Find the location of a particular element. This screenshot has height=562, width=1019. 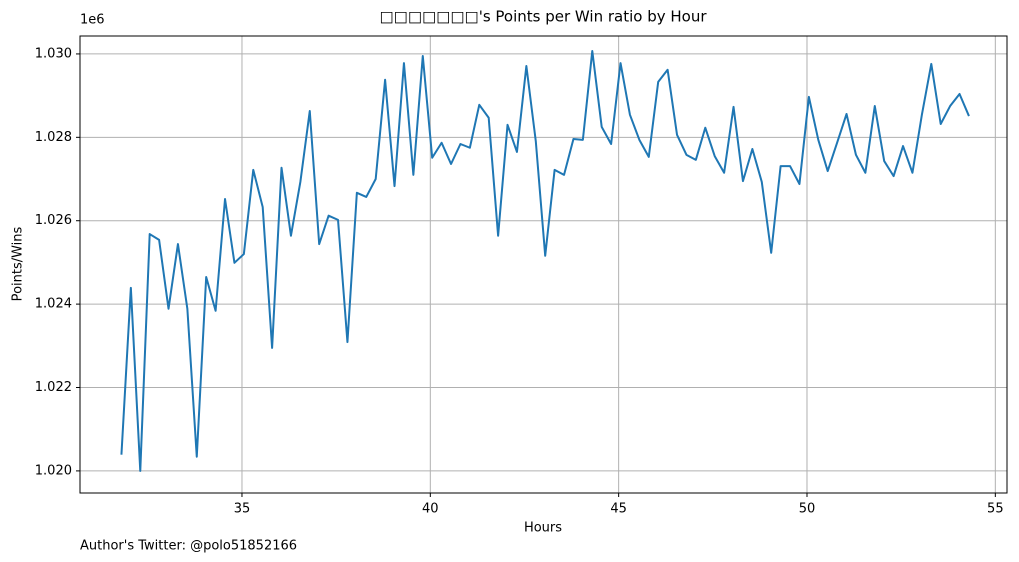

x-tick-label: 40 is located at coordinates (430, 509).